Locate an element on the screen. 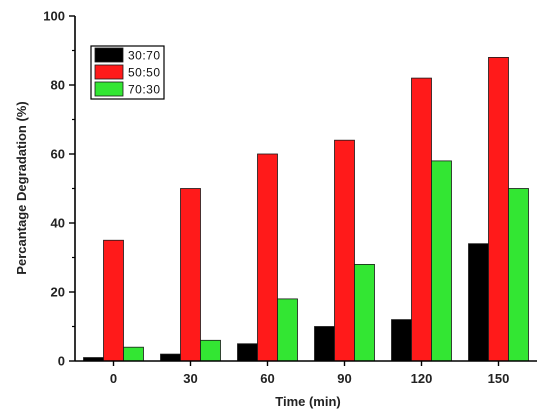  x-tick-label: 0 is located at coordinates (113, 378).